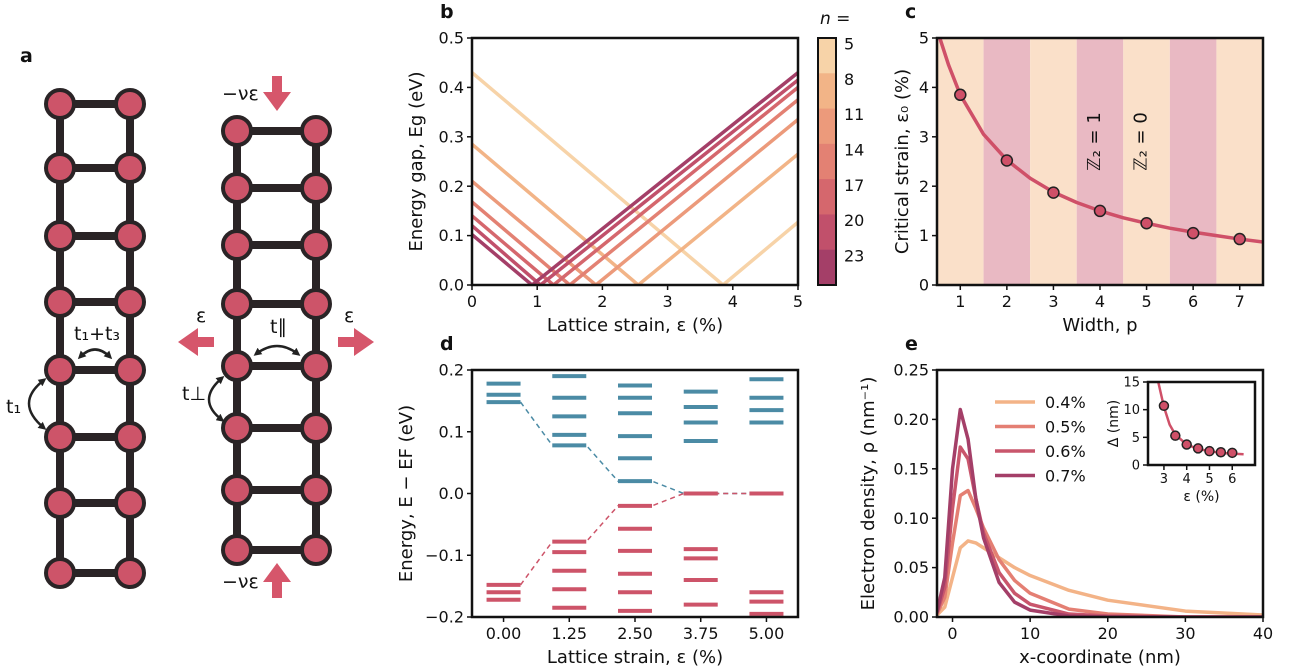 The image size is (1297, 671). What do you see at coordinates (26, 56) in the screenshot?
I see `panel-label: a` at bounding box center [26, 56].